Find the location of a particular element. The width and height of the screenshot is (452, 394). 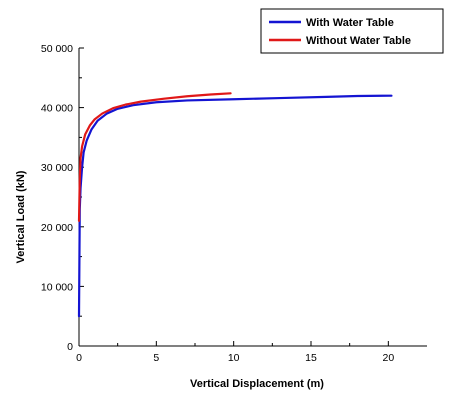

legend-label-2: Without Water Table is located at coordinates (358, 41).